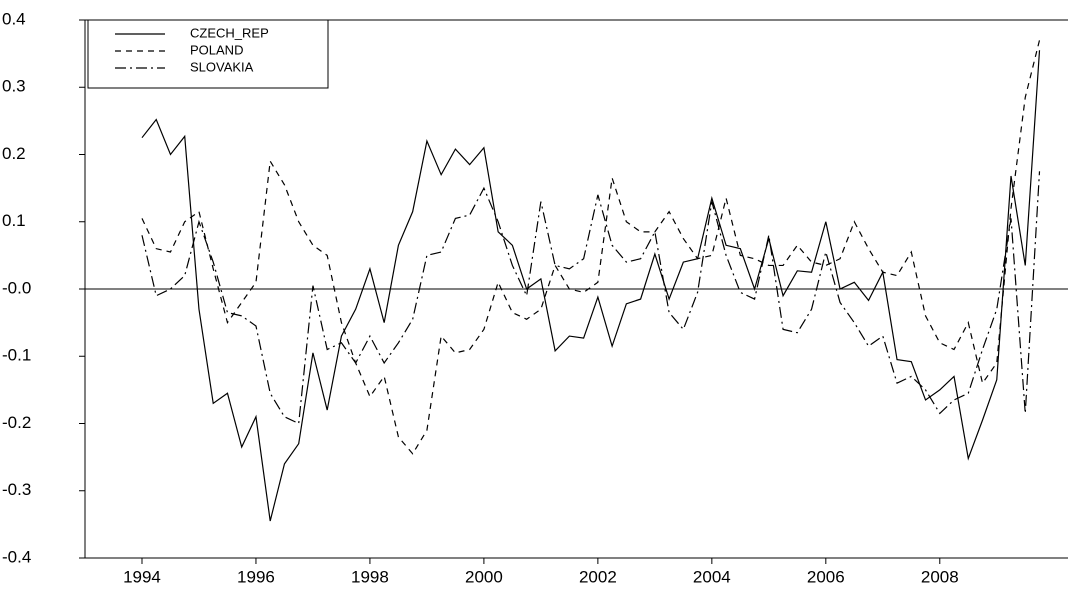 The width and height of the screenshot is (1070, 597). Describe the element at coordinates (16, 556) in the screenshot. I see `y-tick-label: -0.4` at that location.